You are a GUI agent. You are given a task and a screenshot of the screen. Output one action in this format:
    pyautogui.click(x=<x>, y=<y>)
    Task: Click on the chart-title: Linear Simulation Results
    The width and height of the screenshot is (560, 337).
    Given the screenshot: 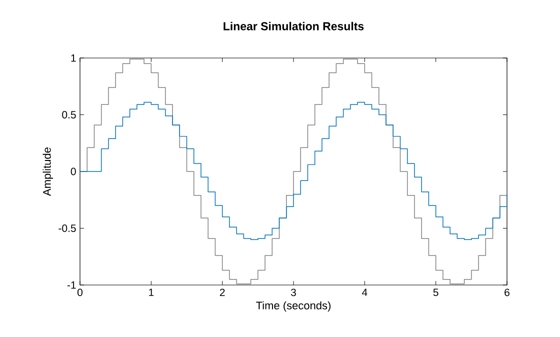 What is the action you would take?
    pyautogui.click(x=294, y=26)
    